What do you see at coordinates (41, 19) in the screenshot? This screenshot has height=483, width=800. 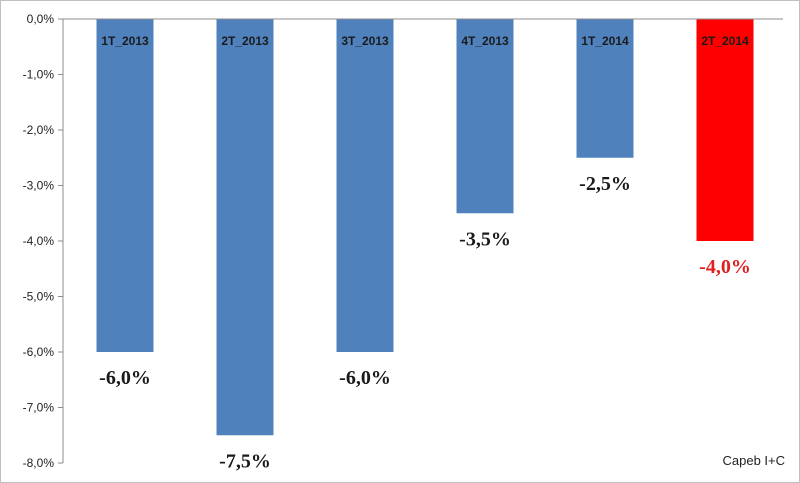 I see `y-tick-label: 0,0%` at bounding box center [41, 19].